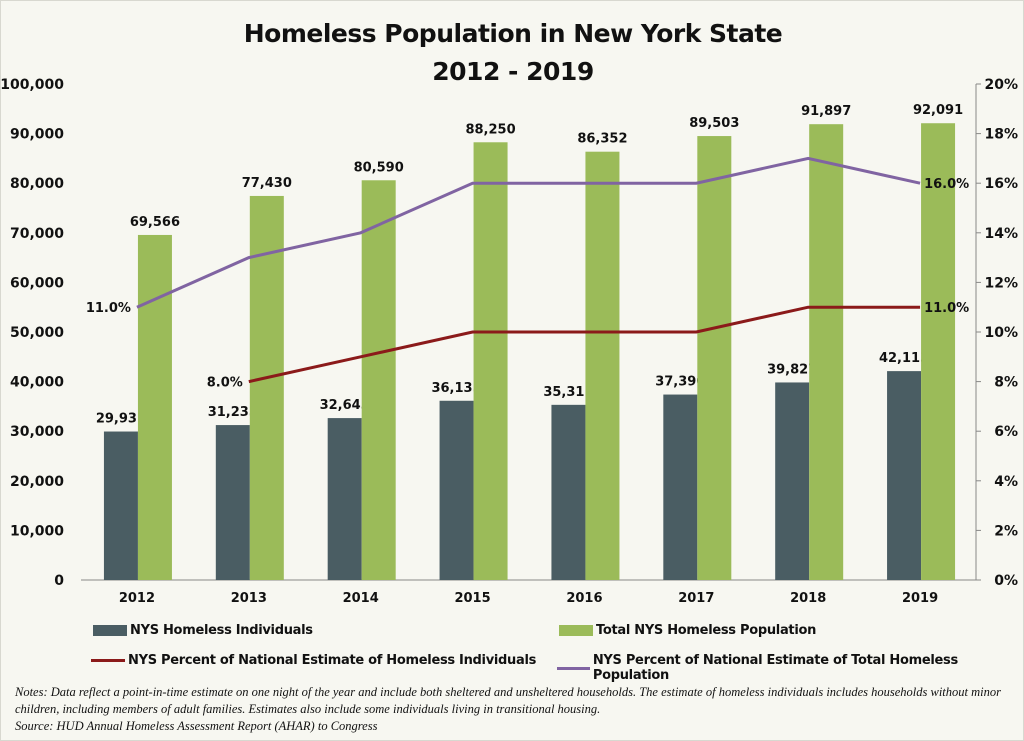  Describe the element at coordinates (37, 184) in the screenshot. I see `y-tick-label: 80,000` at that location.